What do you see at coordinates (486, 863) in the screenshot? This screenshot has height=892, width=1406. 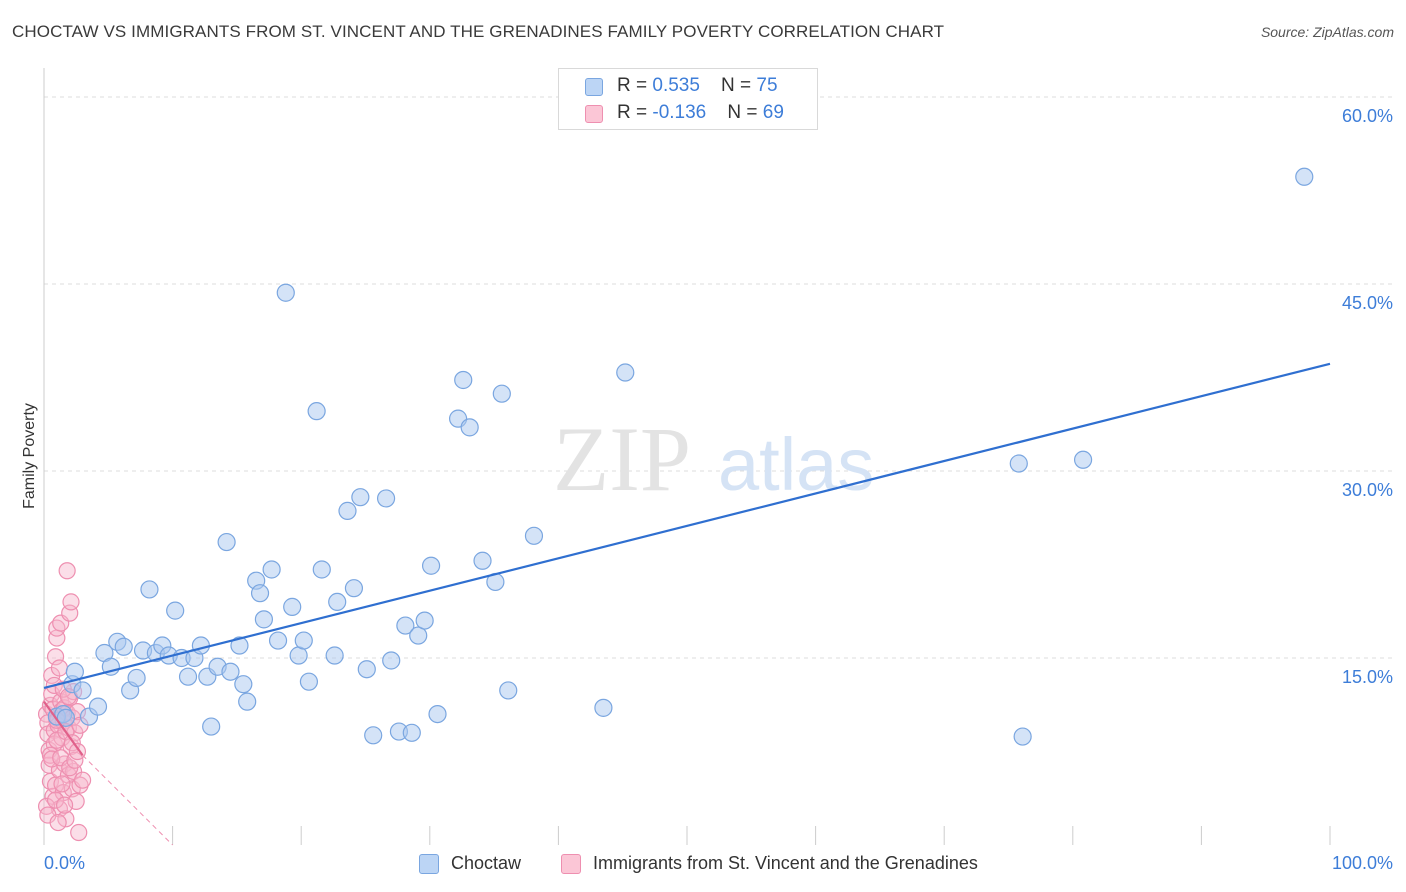 I see `bottom-legend-label-choctaw: Choctaw` at bounding box center [486, 863].